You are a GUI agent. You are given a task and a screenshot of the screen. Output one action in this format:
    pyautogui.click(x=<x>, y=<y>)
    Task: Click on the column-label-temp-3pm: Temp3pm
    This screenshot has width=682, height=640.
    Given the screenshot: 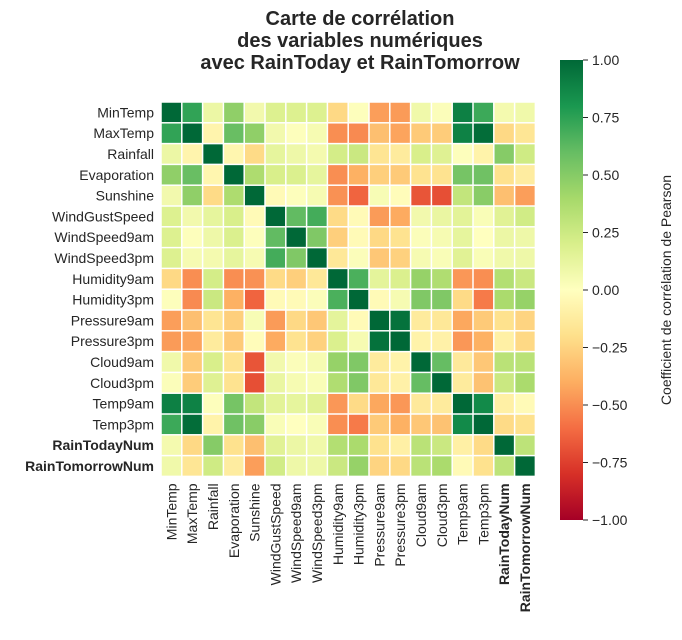 What is the action you would take?
    pyautogui.click(x=483, y=513)
    